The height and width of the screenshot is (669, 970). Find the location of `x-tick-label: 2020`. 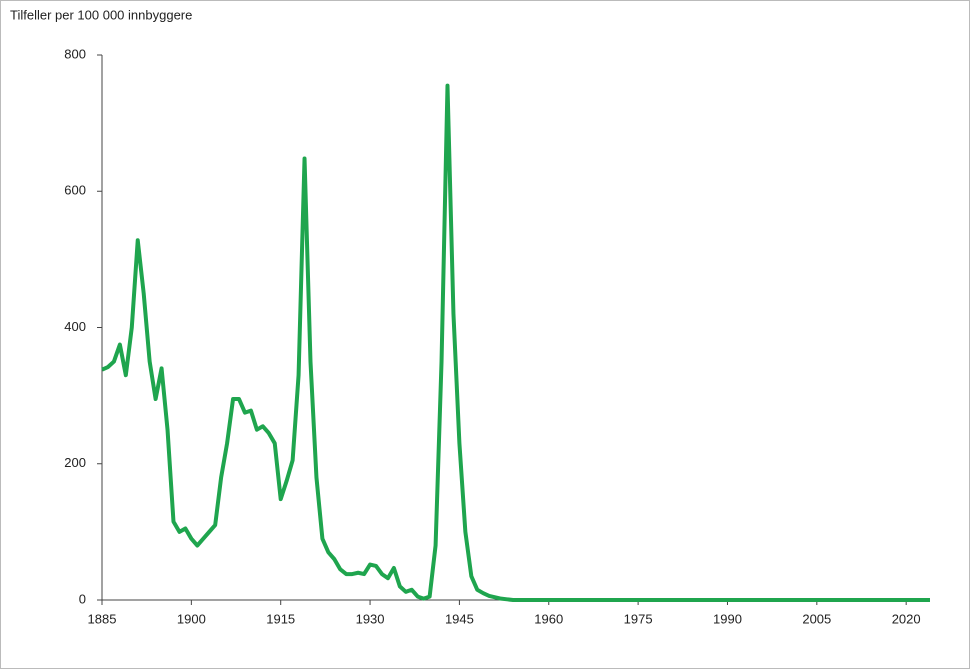

x-tick-label: 2020 is located at coordinates (906, 618).